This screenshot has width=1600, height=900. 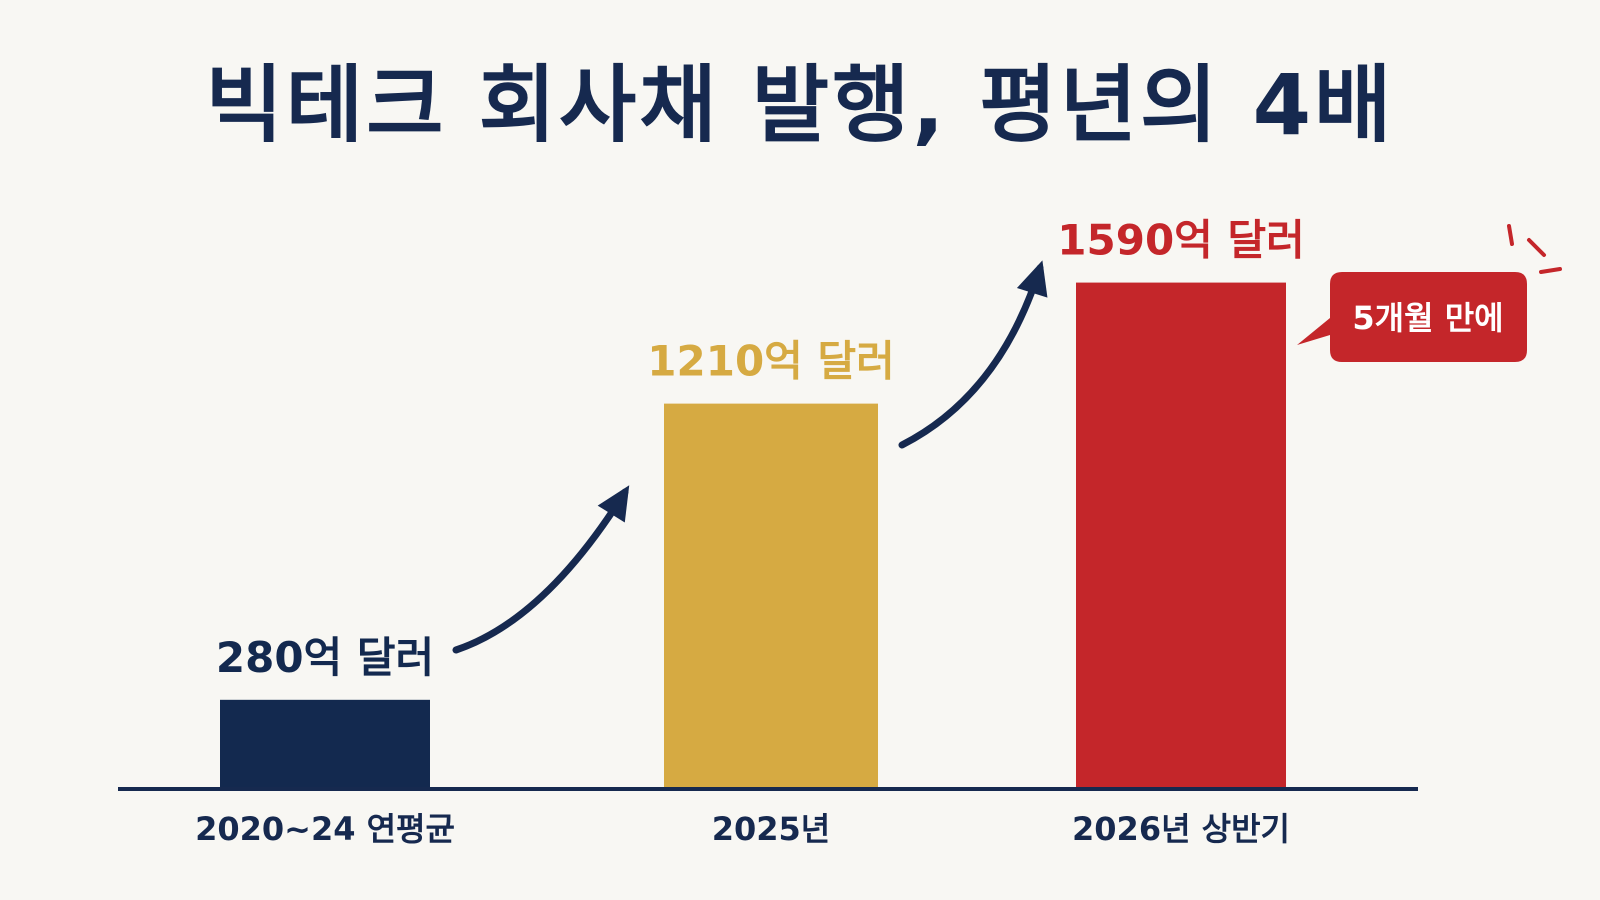 I want to click on emphasis-burst-icon, so click(x=1534, y=249).